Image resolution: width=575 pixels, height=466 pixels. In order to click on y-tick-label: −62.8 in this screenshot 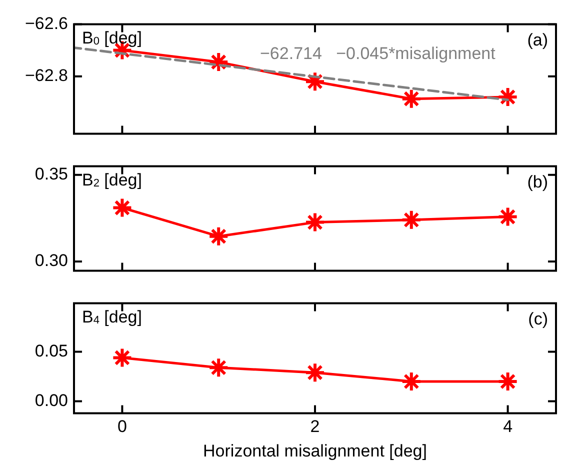, I will do `click(46, 76)`.